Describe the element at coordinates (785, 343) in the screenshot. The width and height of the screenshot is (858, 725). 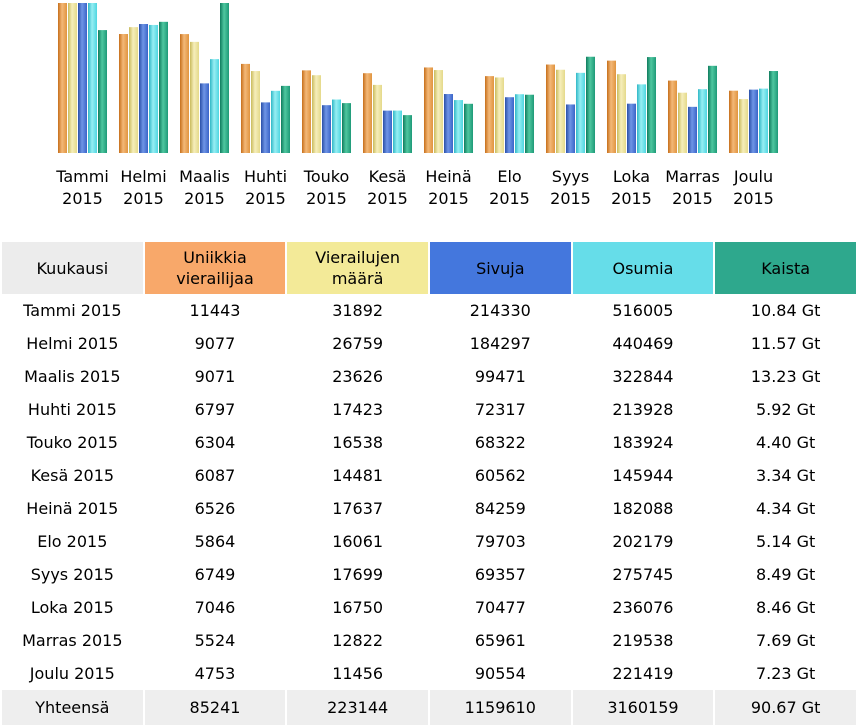
I see `cell-bandwidth: 11.57 Gt` at that location.